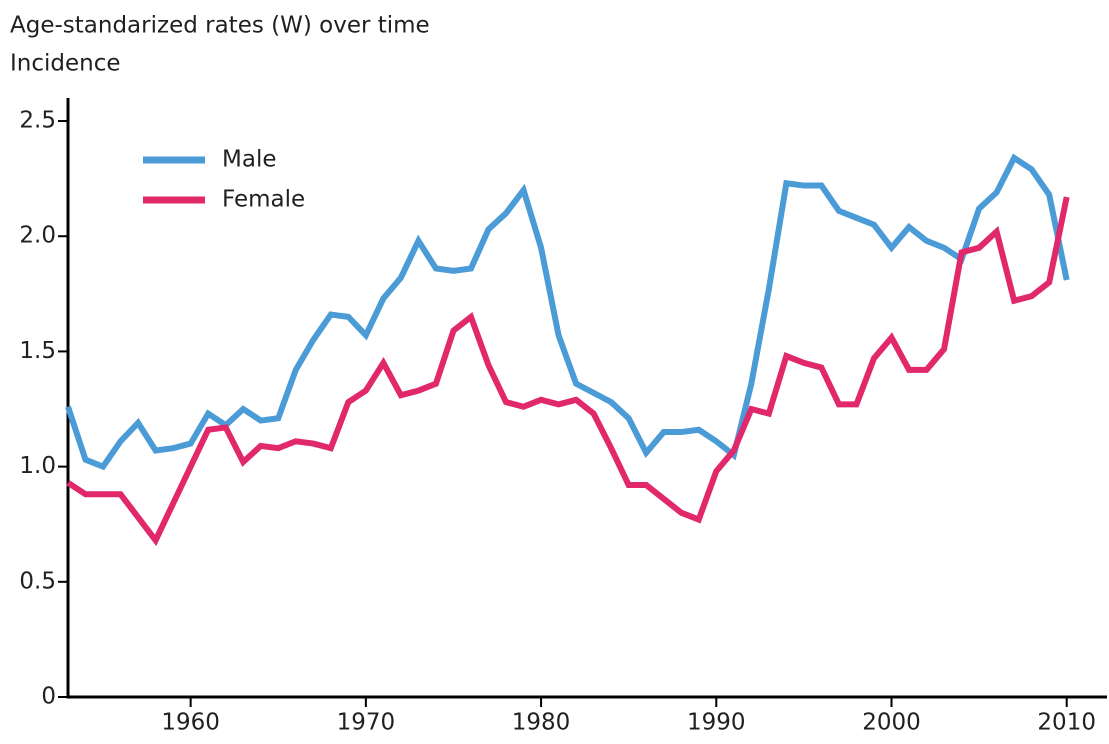 The width and height of the screenshot is (1109, 744). Describe the element at coordinates (37, 121) in the screenshot. I see `y-tick-label: 2.5` at that location.